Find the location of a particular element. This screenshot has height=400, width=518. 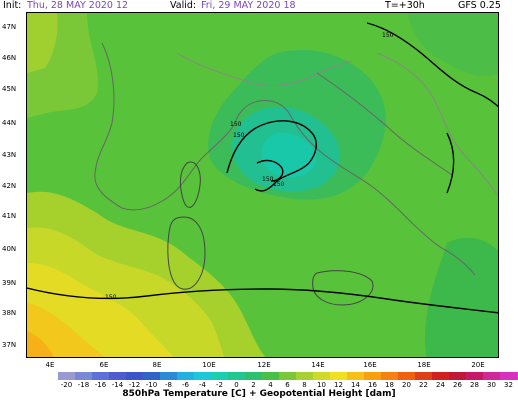

cool-zone-ne is located at coordinates (452, 45).